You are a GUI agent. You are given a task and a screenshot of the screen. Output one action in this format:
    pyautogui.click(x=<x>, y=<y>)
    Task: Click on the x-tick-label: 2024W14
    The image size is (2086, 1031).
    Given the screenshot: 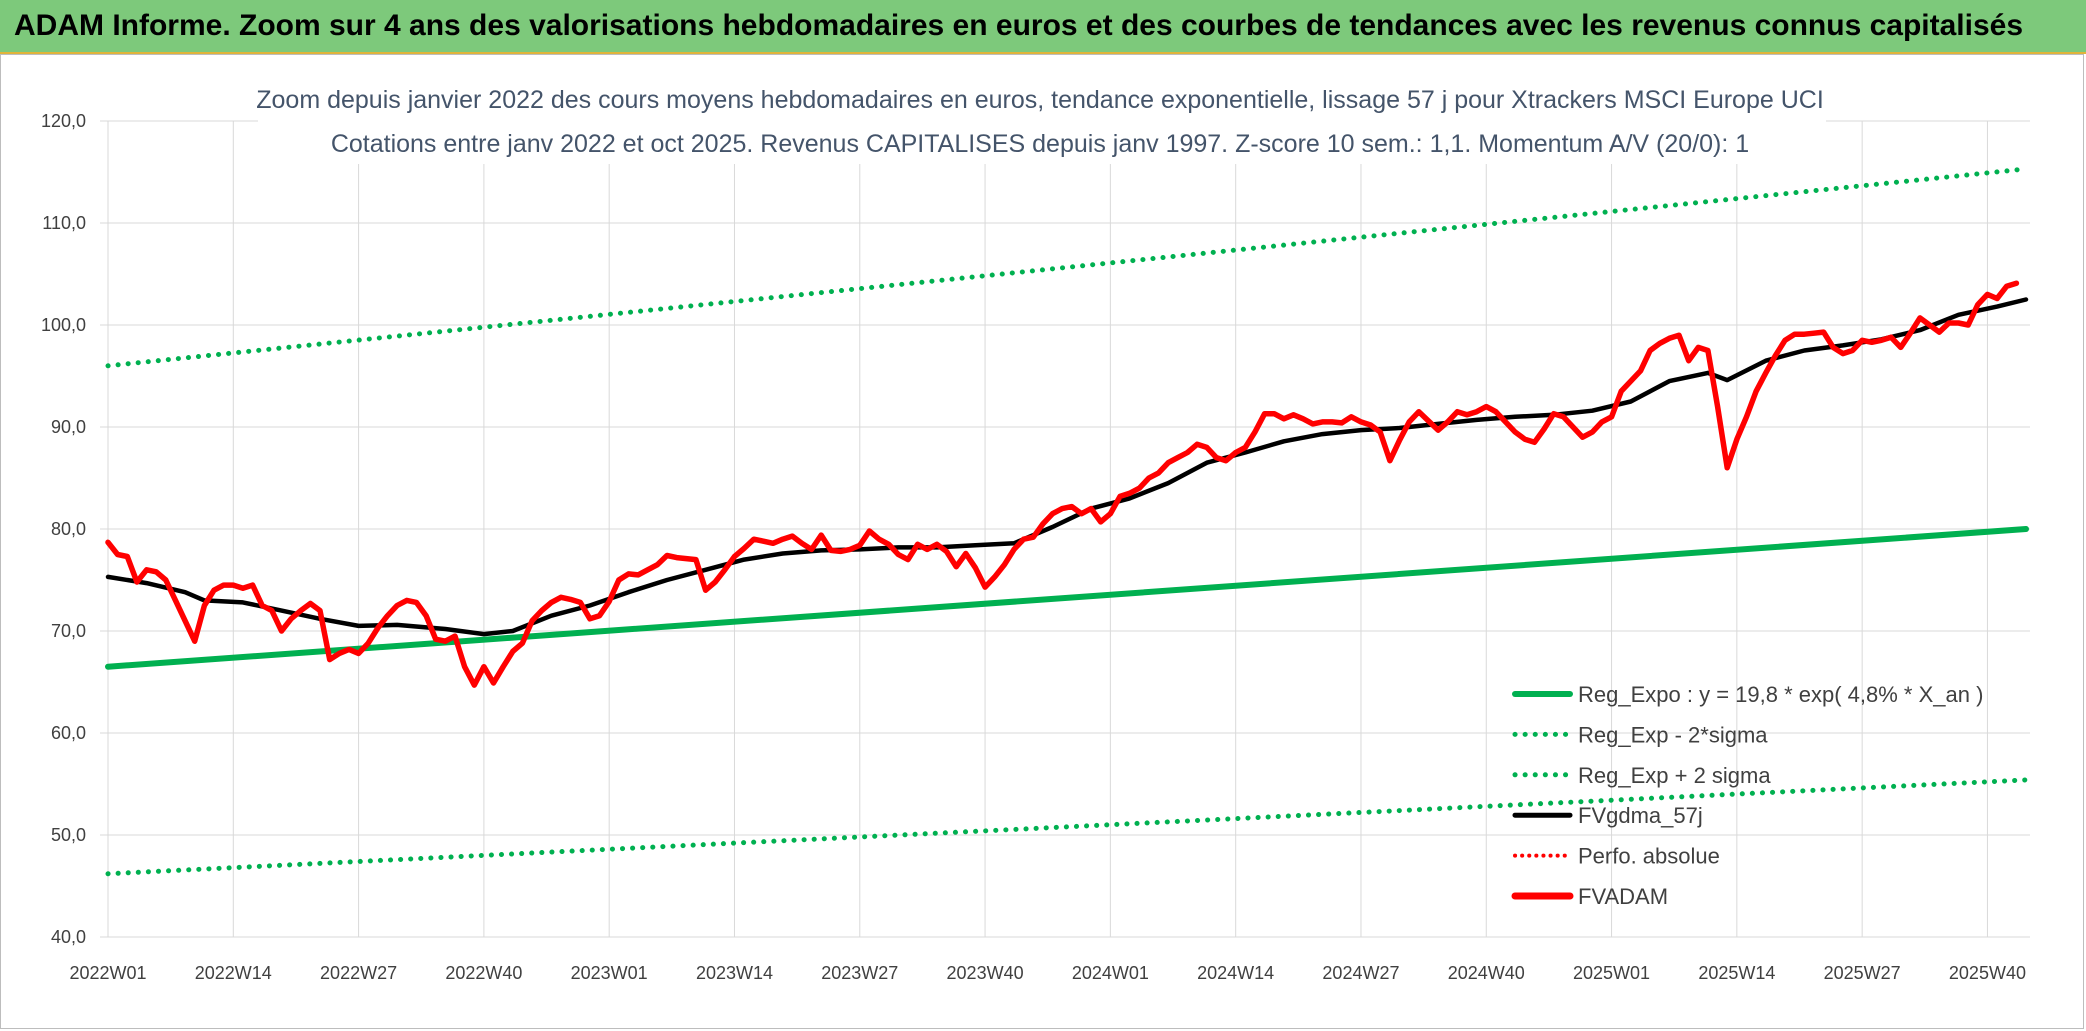 What is the action you would take?
    pyautogui.click(x=1235, y=973)
    